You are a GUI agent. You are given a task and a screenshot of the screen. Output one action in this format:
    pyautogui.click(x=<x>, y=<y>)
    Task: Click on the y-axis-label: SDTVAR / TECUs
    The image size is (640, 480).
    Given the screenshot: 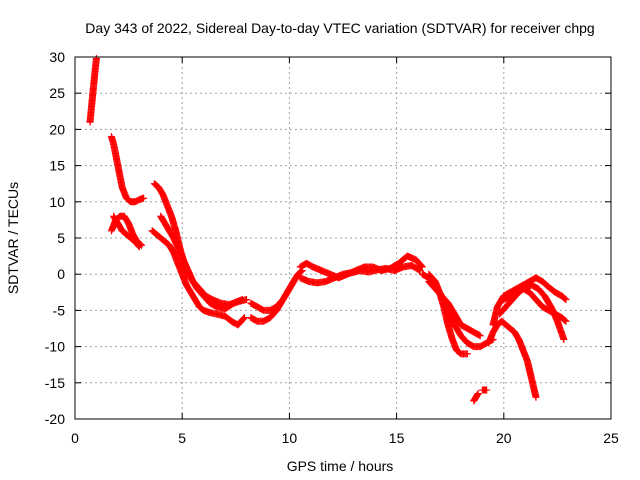 What is the action you would take?
    pyautogui.click(x=13, y=238)
    